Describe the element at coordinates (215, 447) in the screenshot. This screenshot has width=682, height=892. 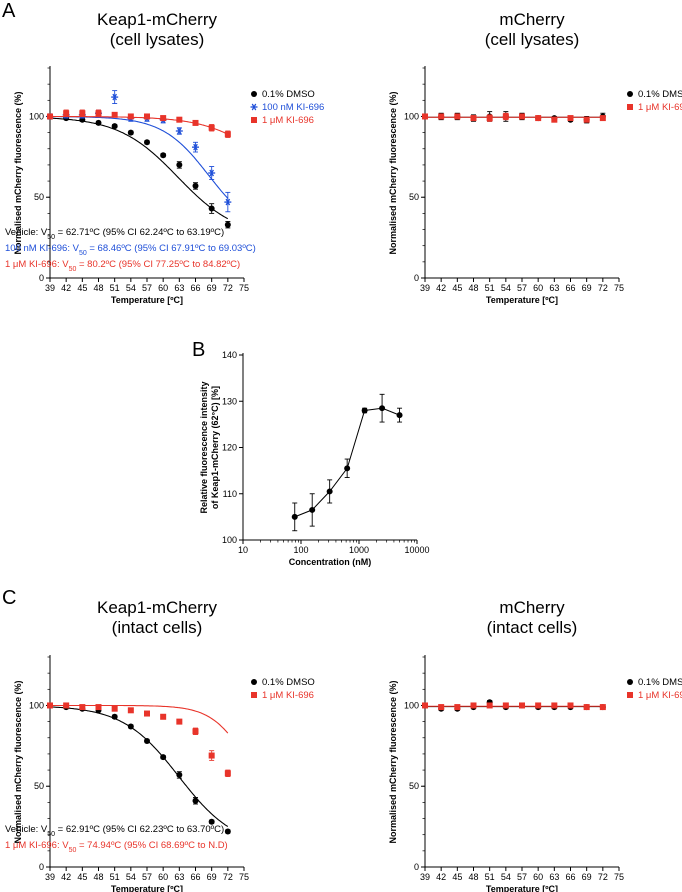
I see `y-axis-label: of Keap1-mCherry (62°C) [%]` at that location.